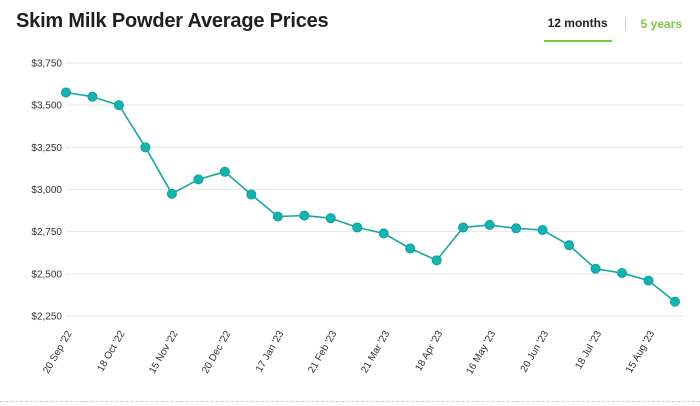 This screenshot has width=700, height=406. Describe the element at coordinates (429, 351) in the screenshot. I see `x-tick-label: 18 Apr '23` at that location.